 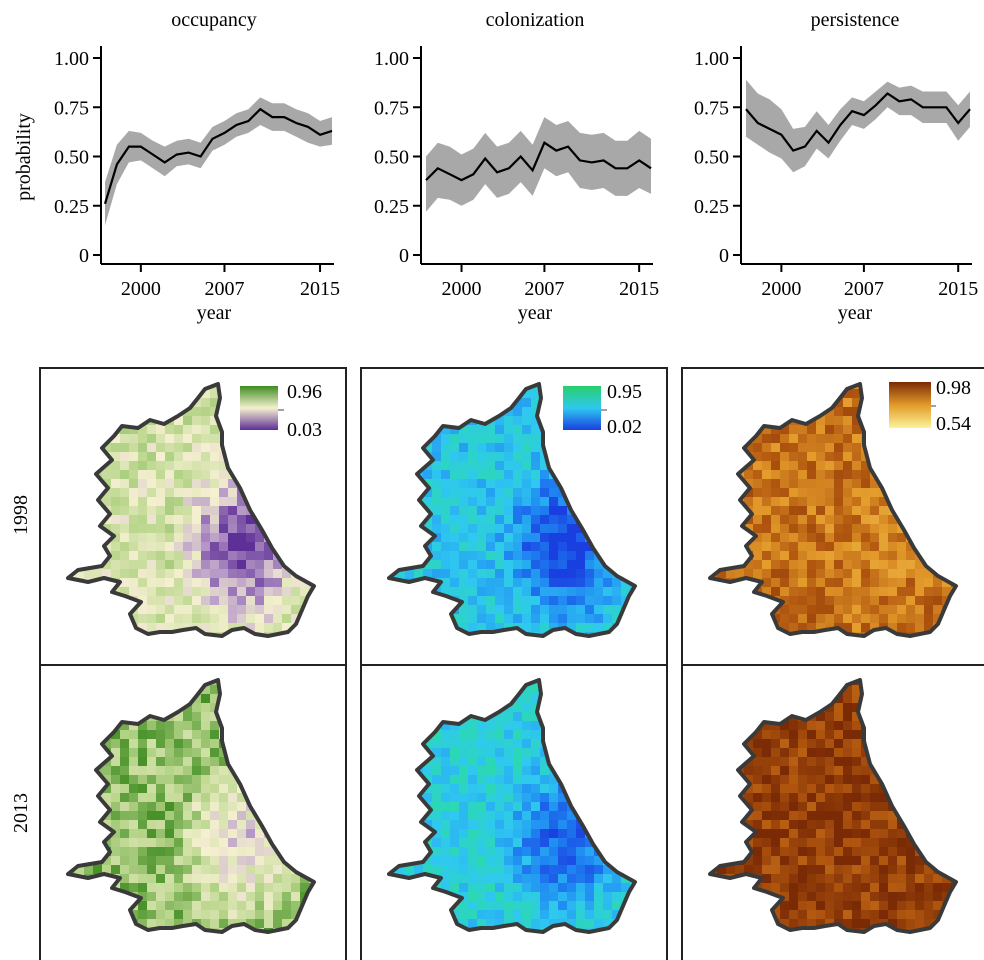 I want to click on legend-max-label: 0.96, so click(x=304, y=392).